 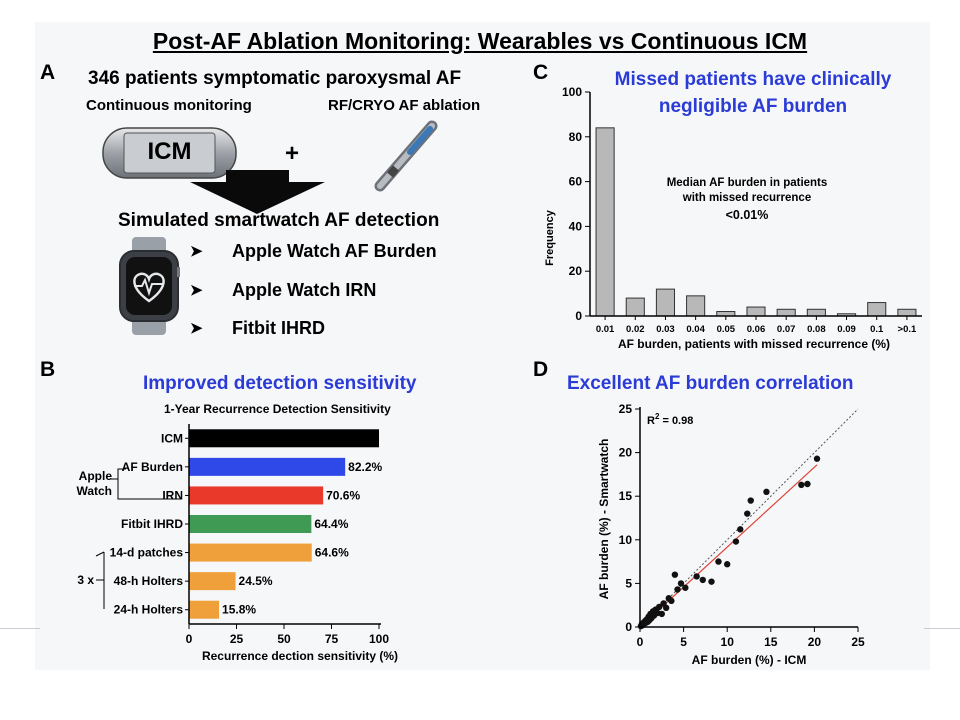 I want to click on panel-b-value-label: 70.6%, so click(x=343, y=495).